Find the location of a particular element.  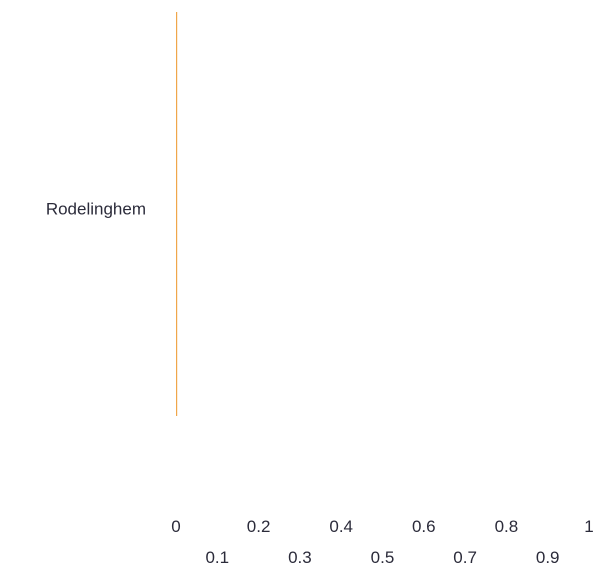

category-labels: Rodelinghem is located at coordinates (96, 208).